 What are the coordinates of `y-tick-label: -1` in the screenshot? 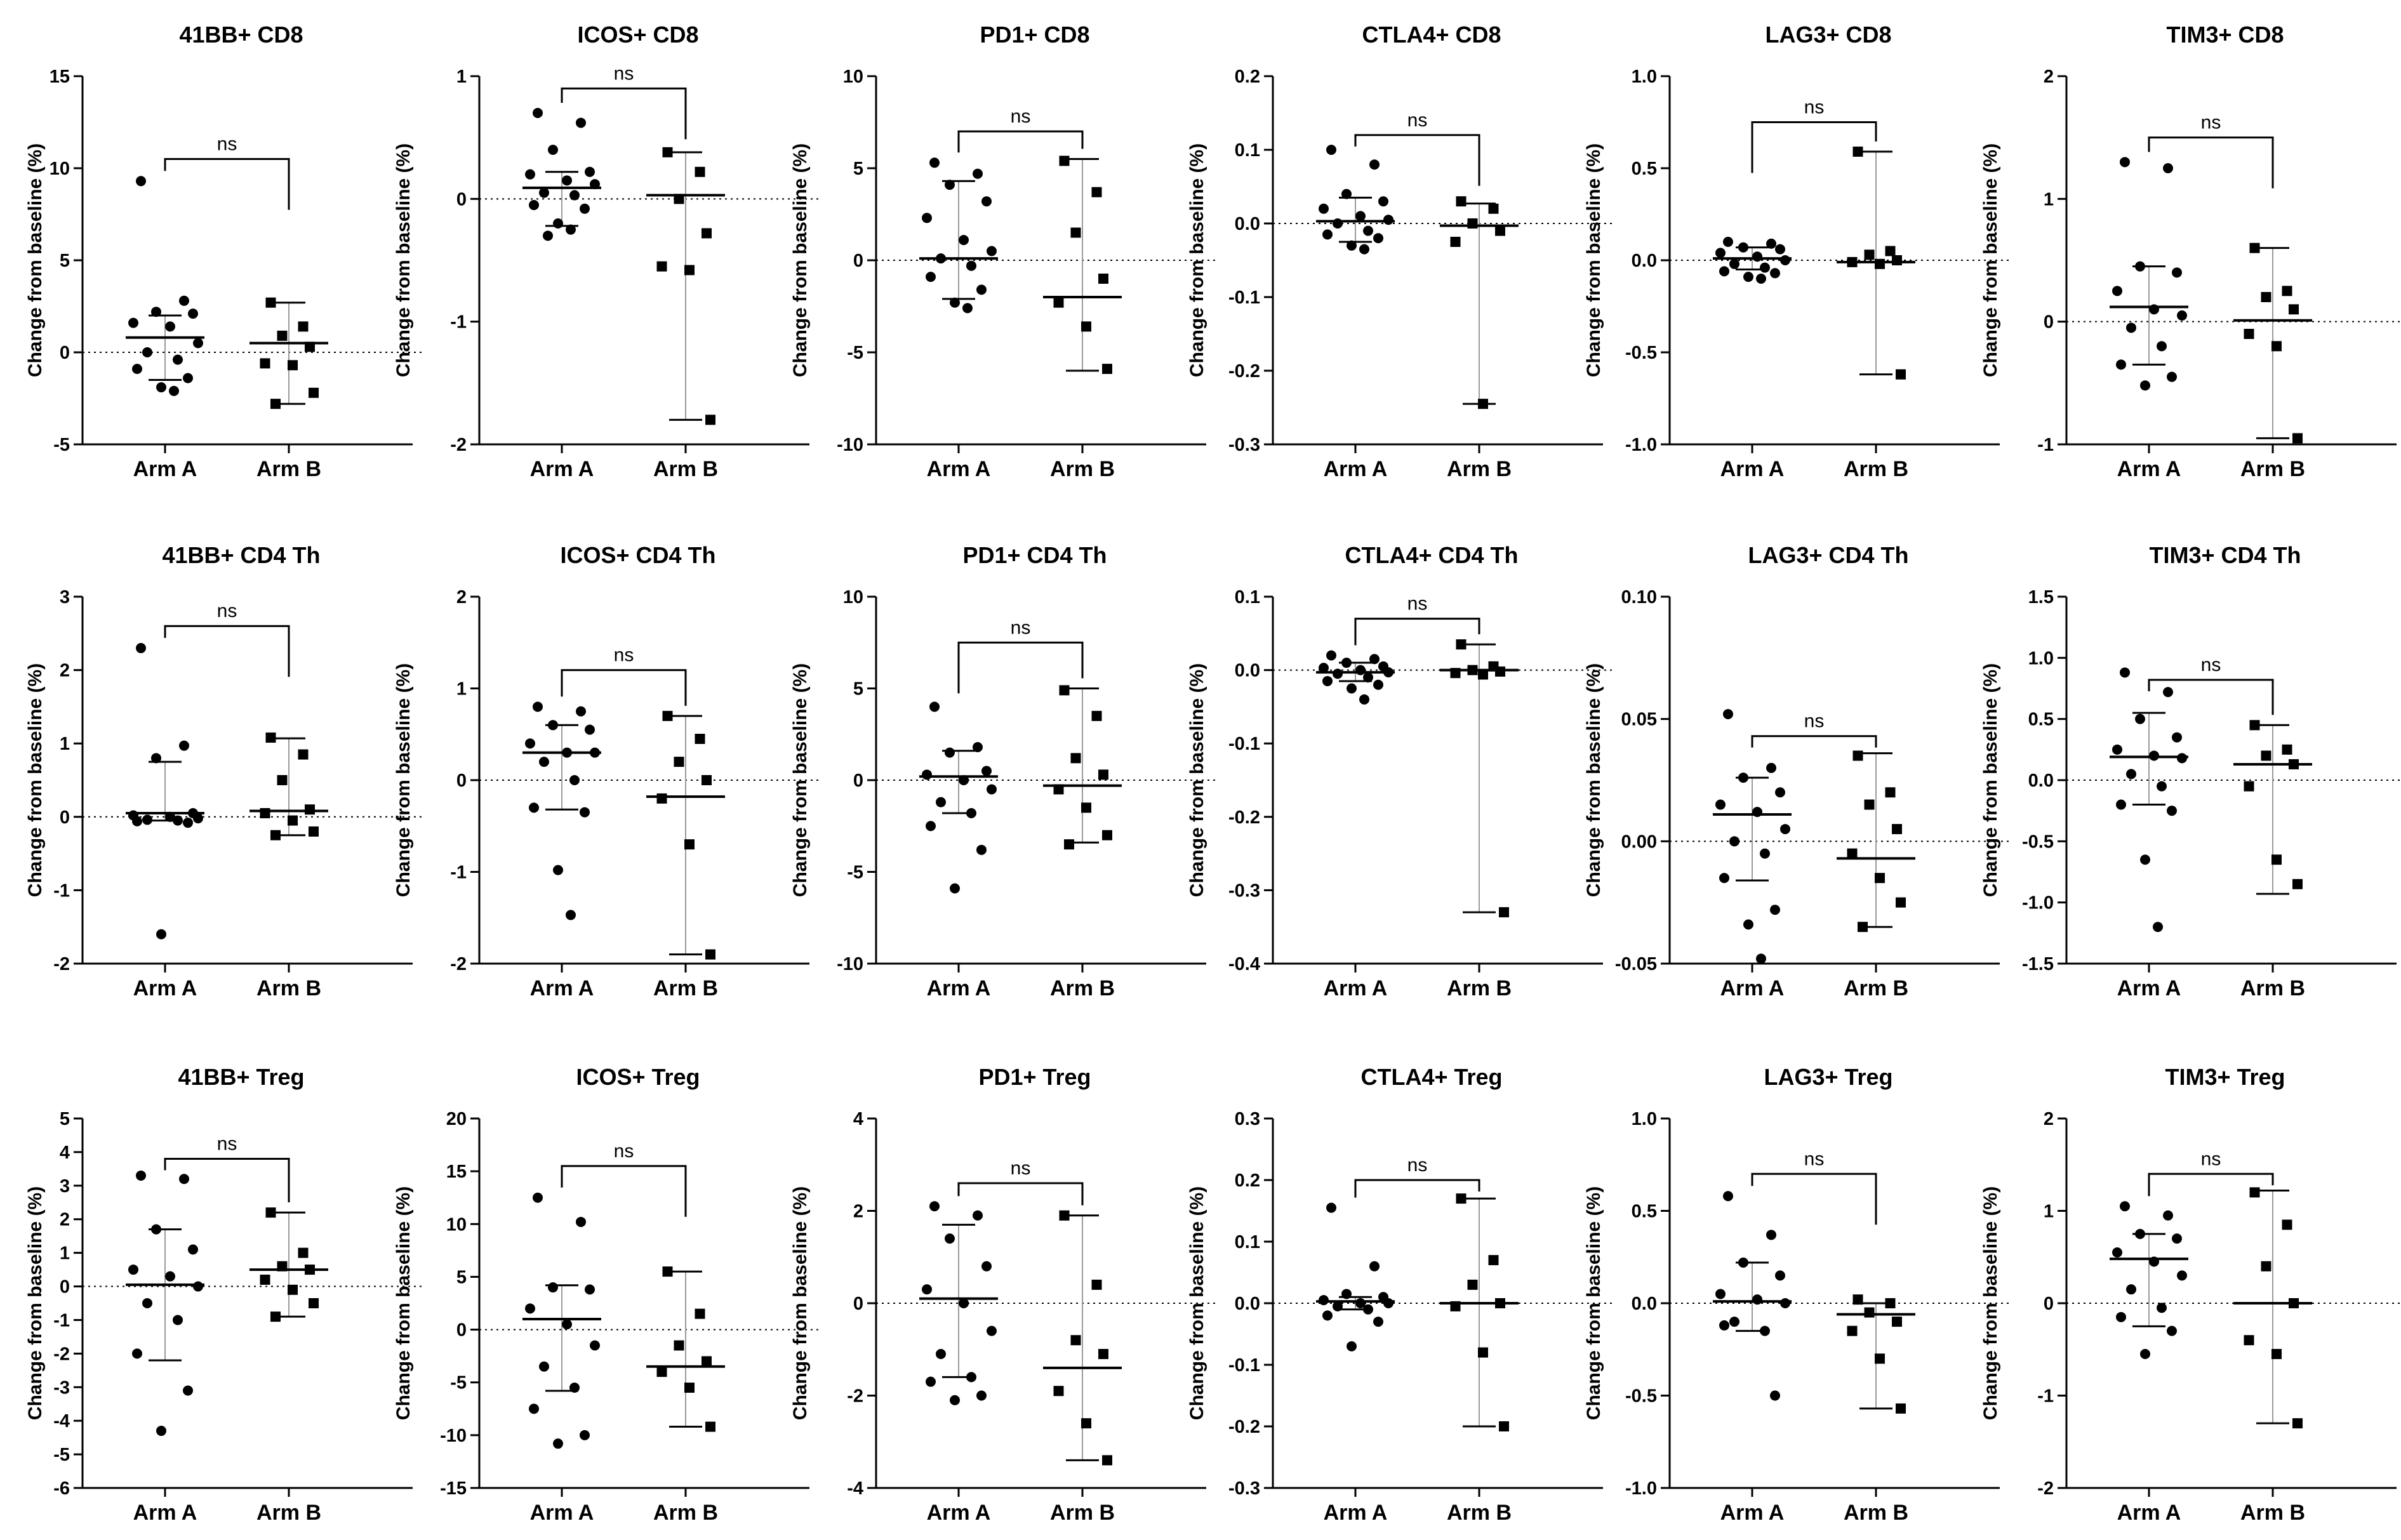 It's located at (62, 890).